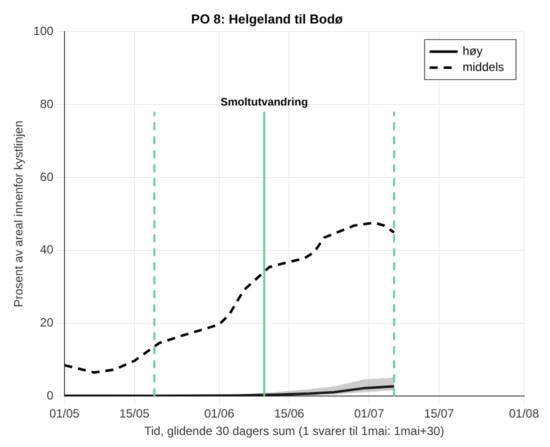 The image size is (550, 447). What do you see at coordinates (524, 413) in the screenshot?
I see `x-tick-label: 01/08` at bounding box center [524, 413].